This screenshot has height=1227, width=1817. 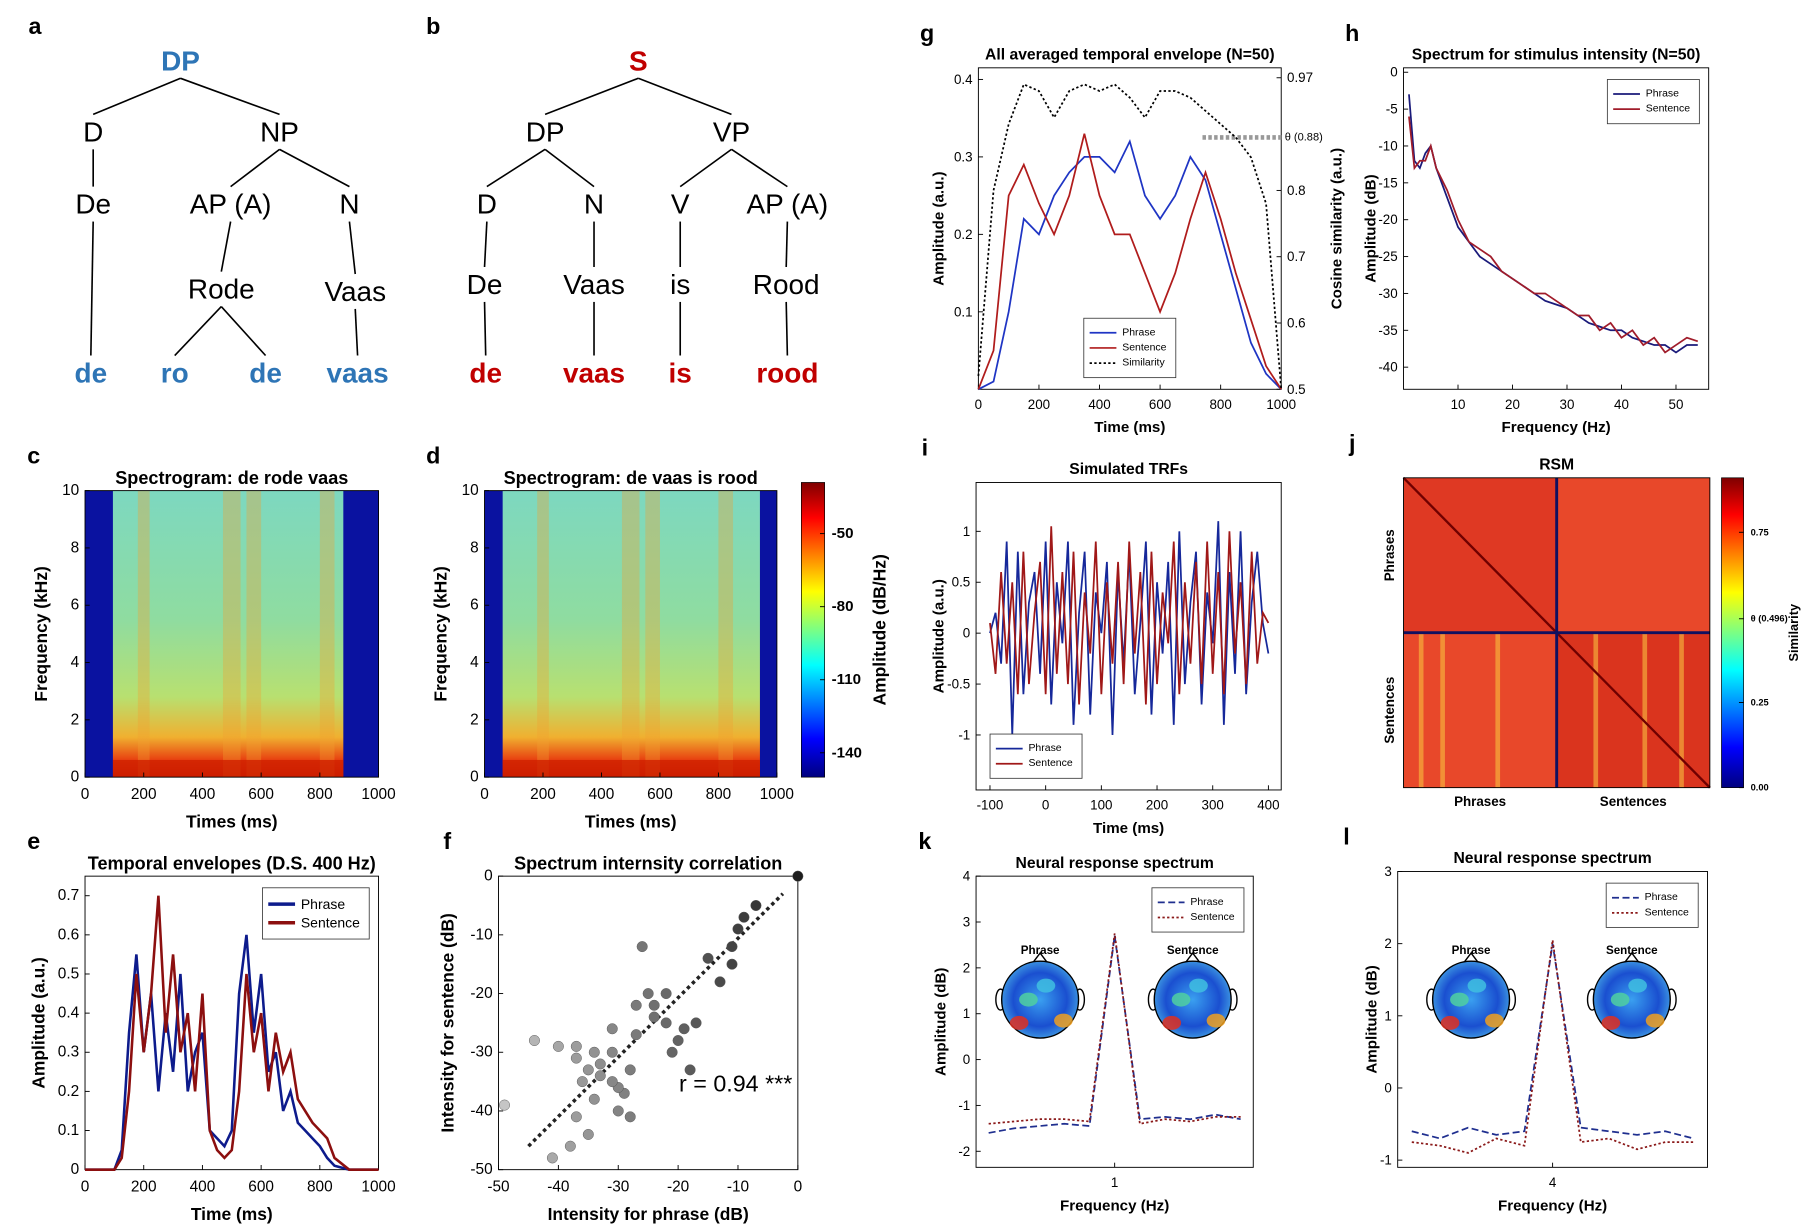 I want to click on y-tick-label: -1, so click(x=964, y=1105).